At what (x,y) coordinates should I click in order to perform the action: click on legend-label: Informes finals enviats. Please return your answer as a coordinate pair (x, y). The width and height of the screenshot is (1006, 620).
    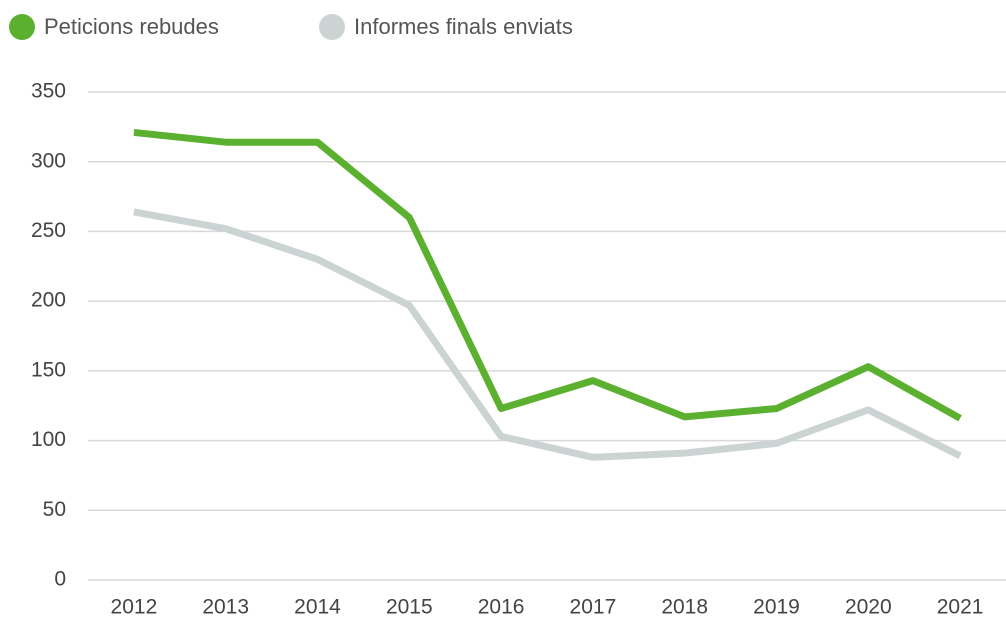
    Looking at the image, I should click on (463, 26).